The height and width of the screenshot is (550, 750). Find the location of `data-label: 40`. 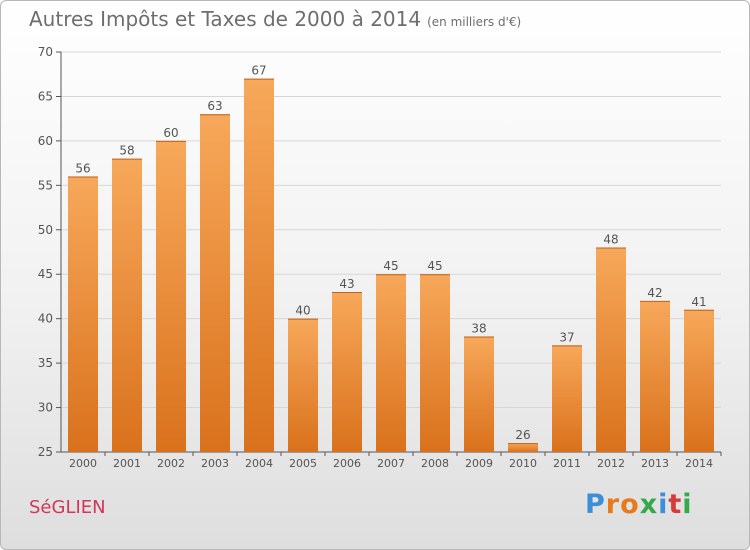

data-label: 40 is located at coordinates (302, 311).